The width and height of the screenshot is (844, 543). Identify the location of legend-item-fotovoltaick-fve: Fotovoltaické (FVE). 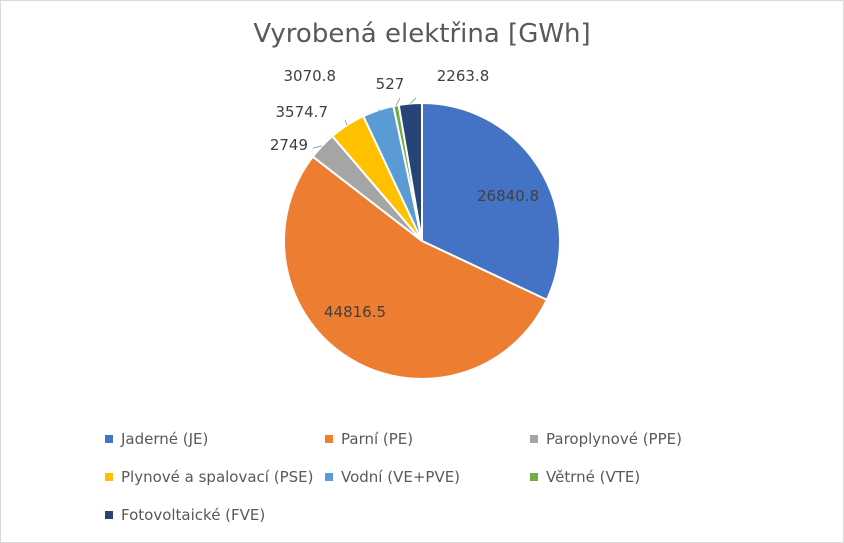
(185, 515).